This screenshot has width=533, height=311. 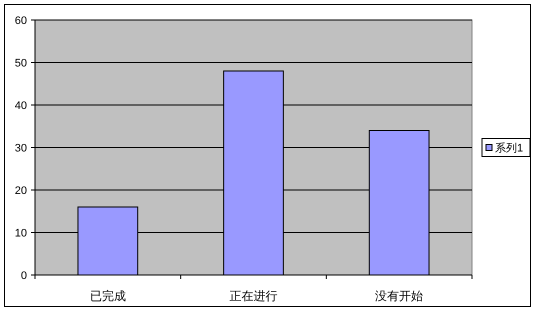 What do you see at coordinates (509, 148) in the screenshot?
I see `legend-label: 系列1` at bounding box center [509, 148].